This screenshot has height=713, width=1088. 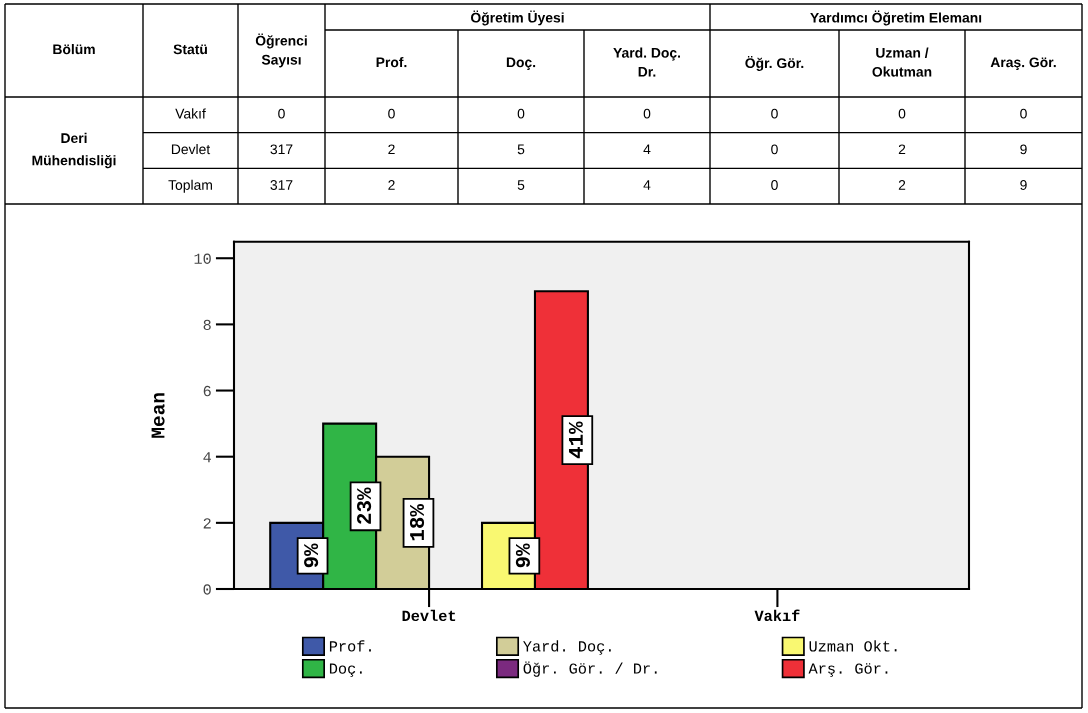 What do you see at coordinates (207, 523) in the screenshot?
I see `y-tick-label: 2` at bounding box center [207, 523].